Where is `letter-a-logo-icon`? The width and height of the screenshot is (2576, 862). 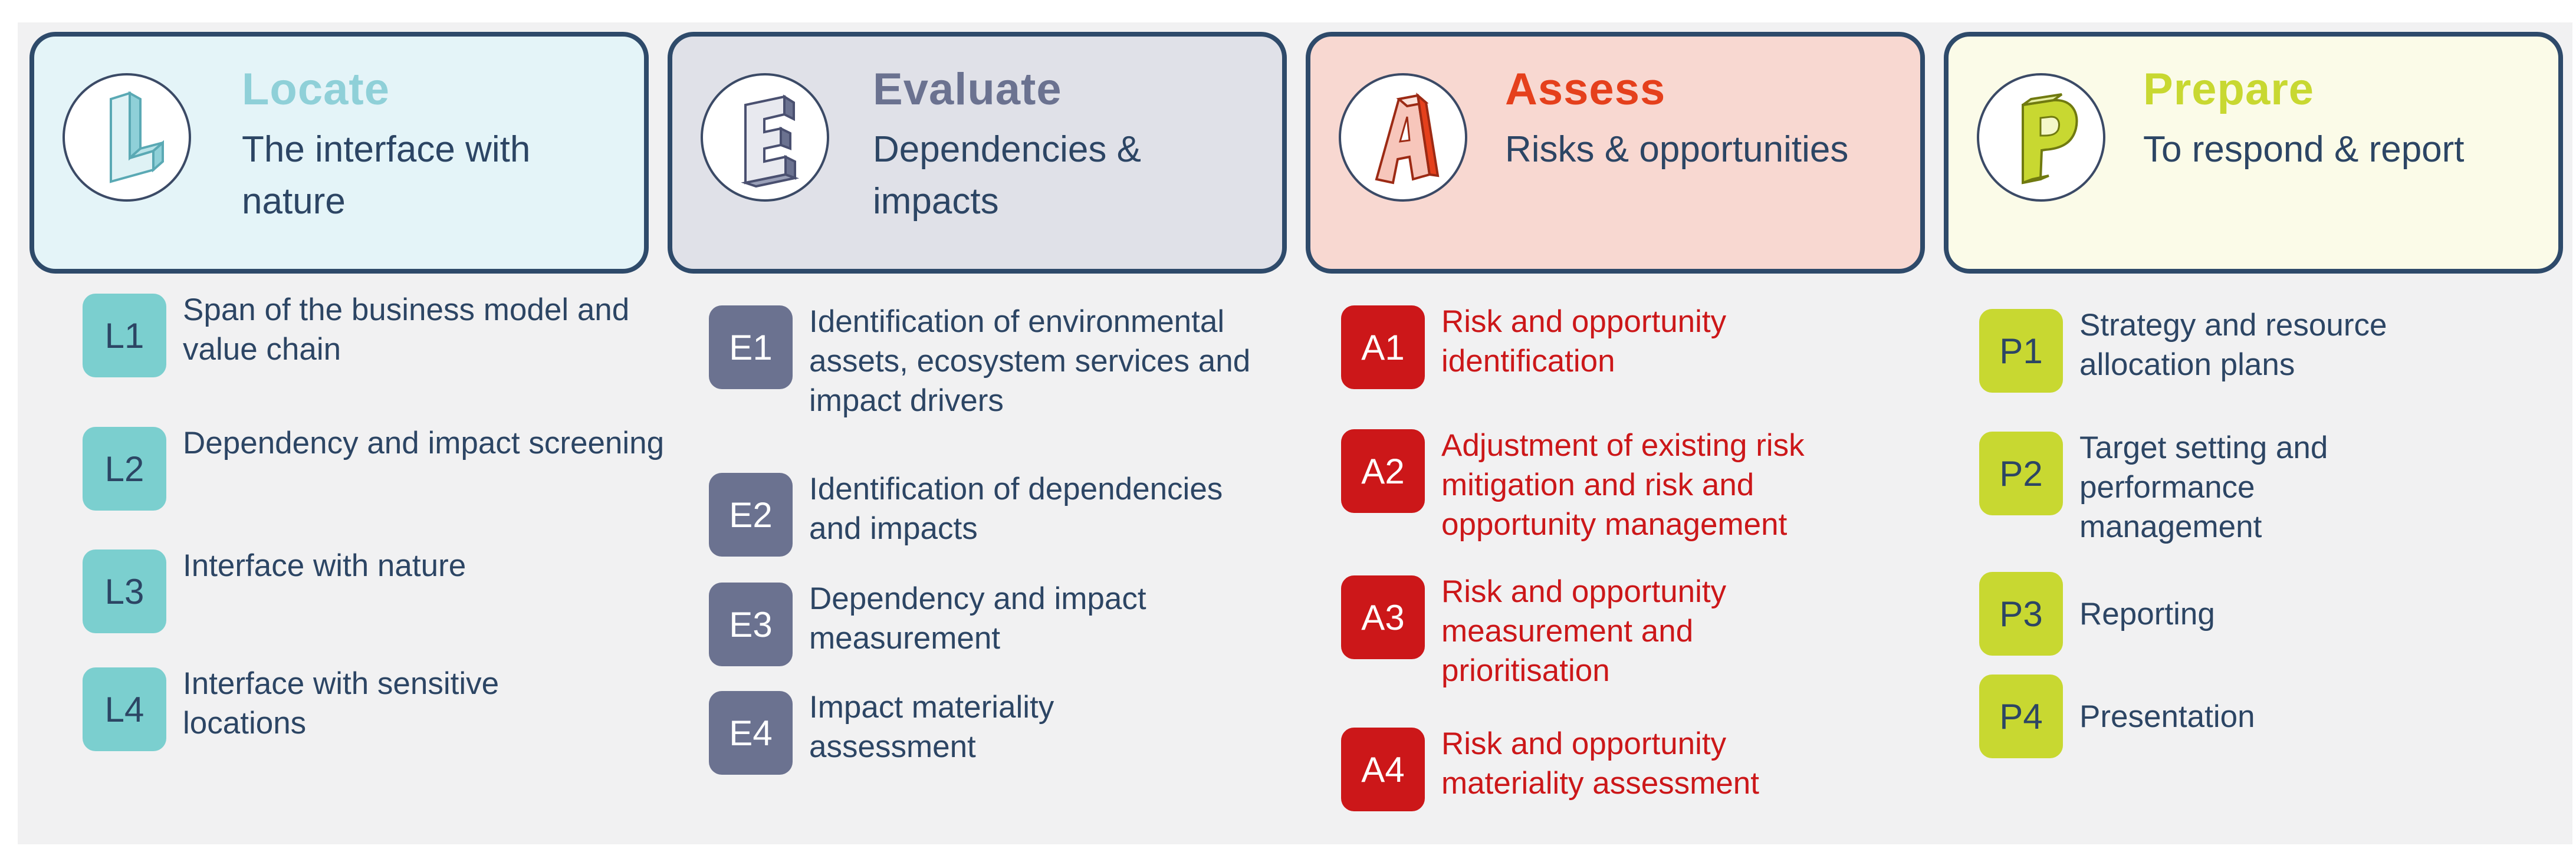
letter-a-logo-icon is located at coordinates (1403, 137).